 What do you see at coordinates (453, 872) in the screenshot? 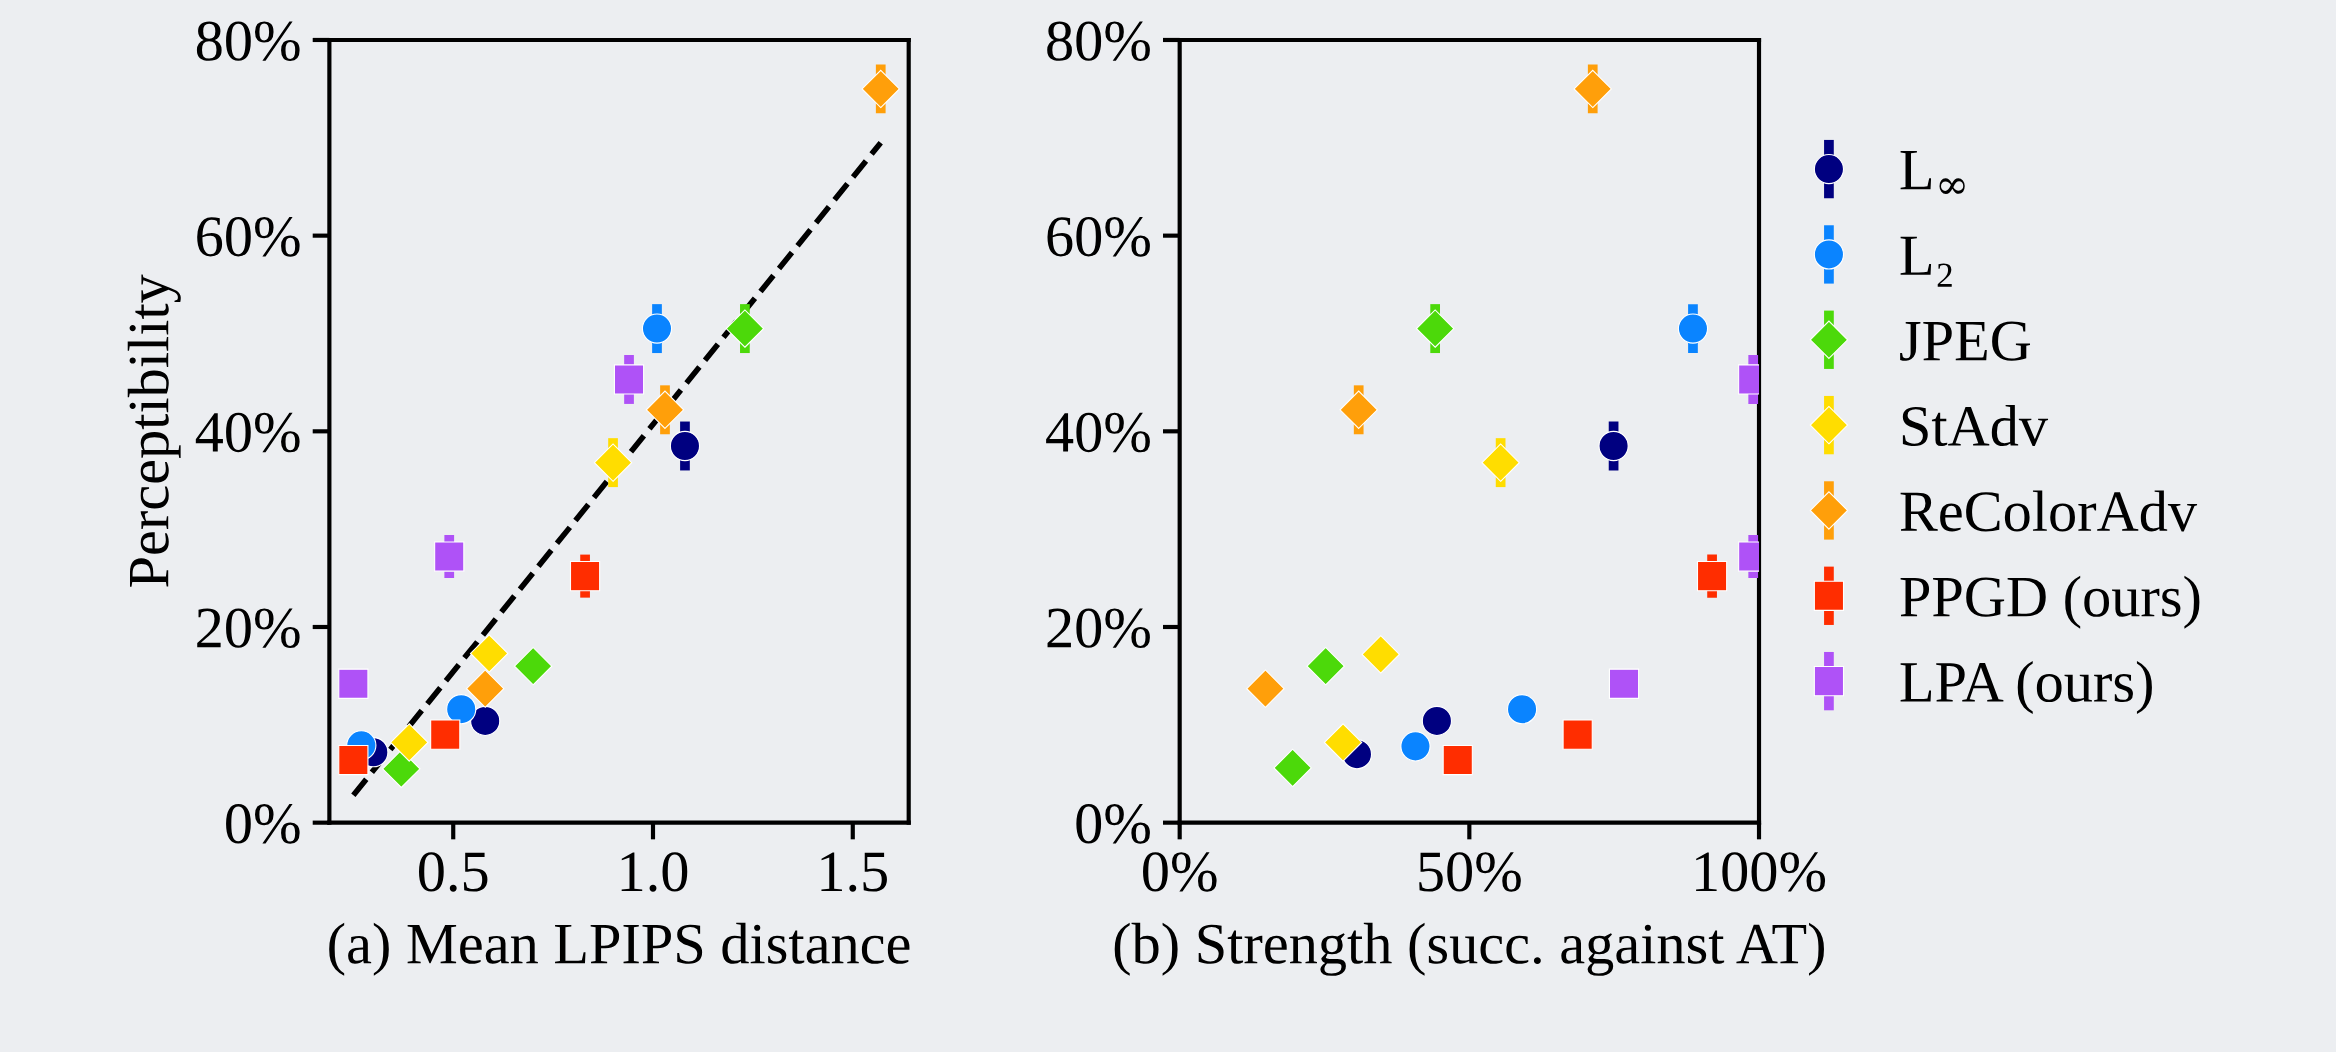
I see `x-tick-label: 0.5` at bounding box center [453, 872].